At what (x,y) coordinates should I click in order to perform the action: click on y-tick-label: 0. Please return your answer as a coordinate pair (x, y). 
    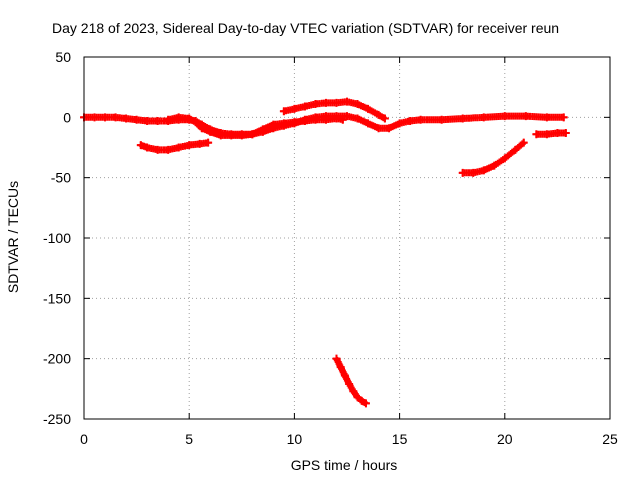
    Looking at the image, I should click on (67, 117).